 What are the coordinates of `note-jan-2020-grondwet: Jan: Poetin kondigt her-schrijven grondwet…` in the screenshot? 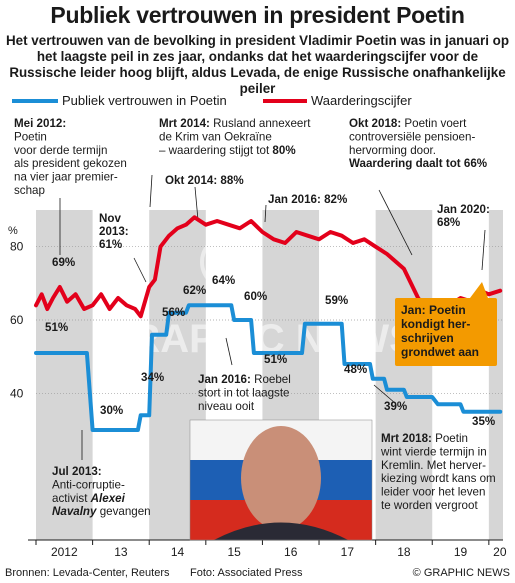 It's located at (440, 331).